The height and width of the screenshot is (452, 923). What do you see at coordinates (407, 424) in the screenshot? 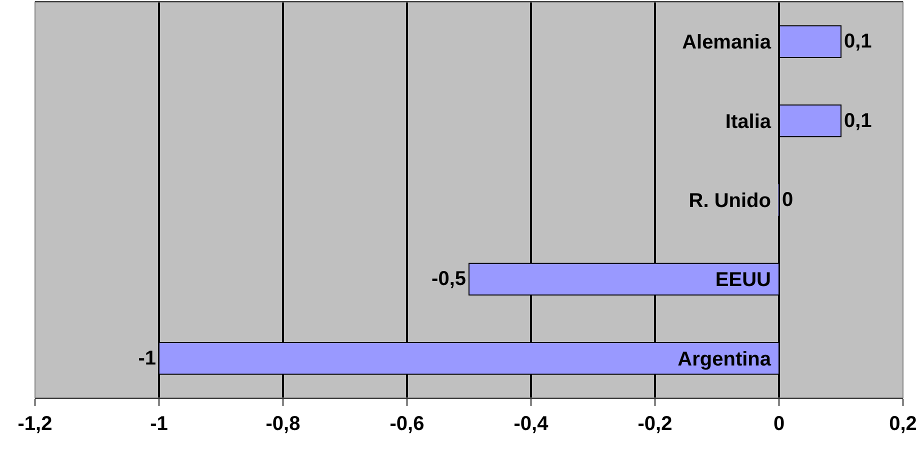
I see `x-tick-label: -0,6` at bounding box center [407, 424].